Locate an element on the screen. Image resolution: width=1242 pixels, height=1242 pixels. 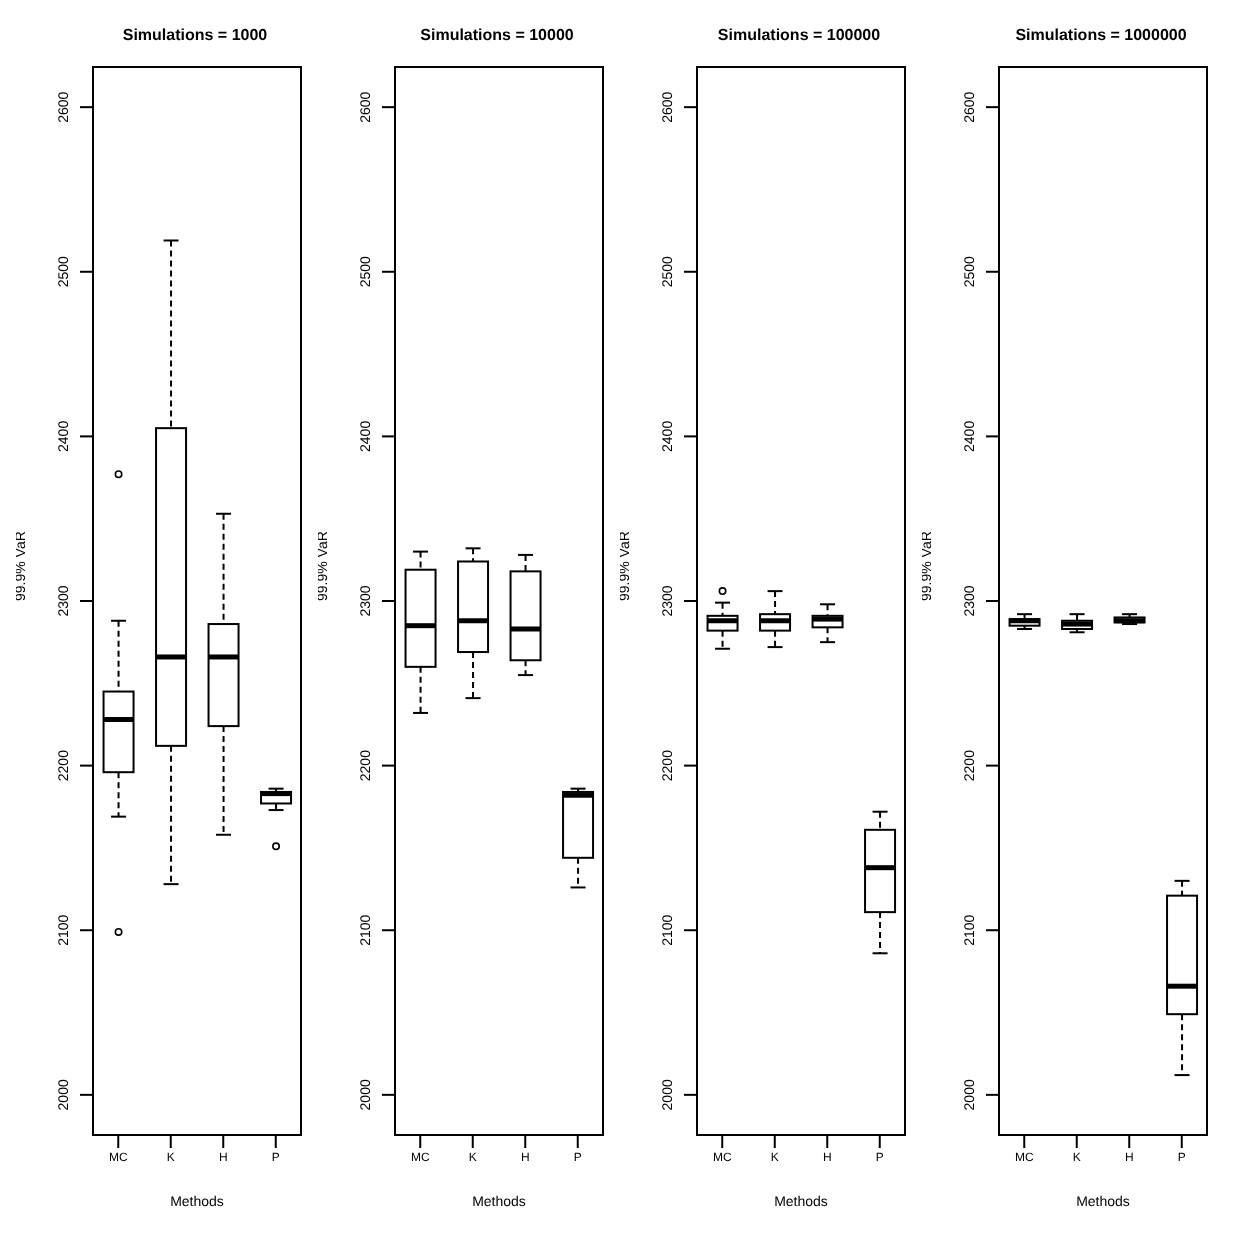
chart-title: Simulations = 100000 is located at coordinates (799, 36).